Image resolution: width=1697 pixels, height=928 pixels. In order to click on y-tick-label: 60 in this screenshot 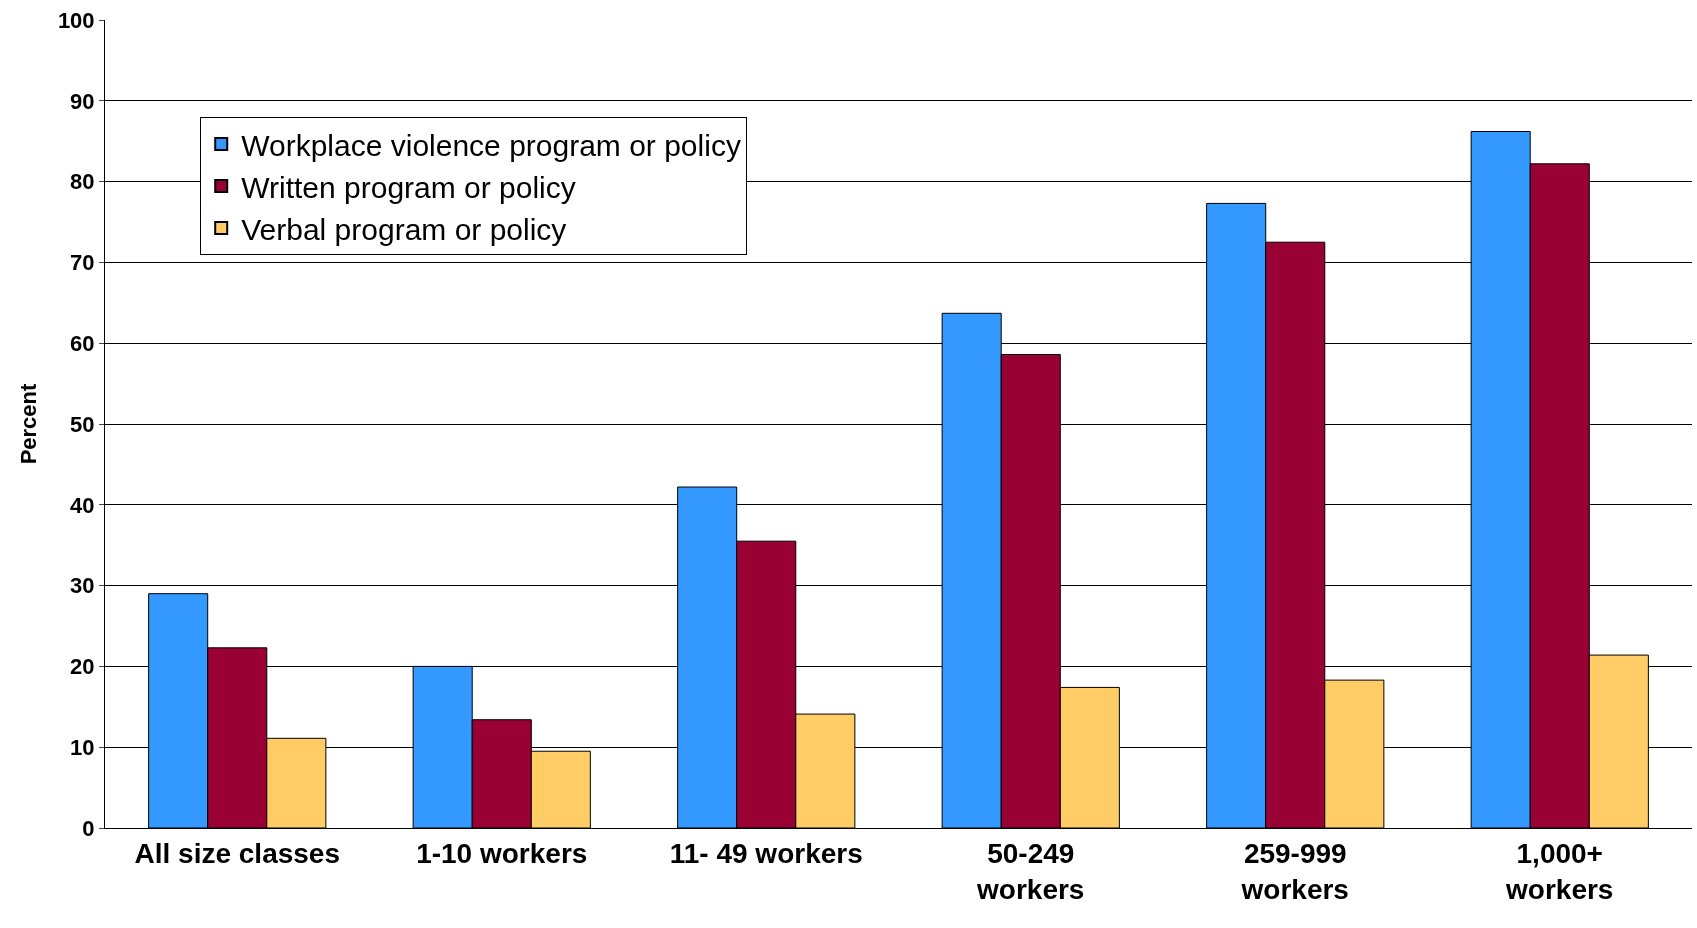, I will do `click(82, 343)`.